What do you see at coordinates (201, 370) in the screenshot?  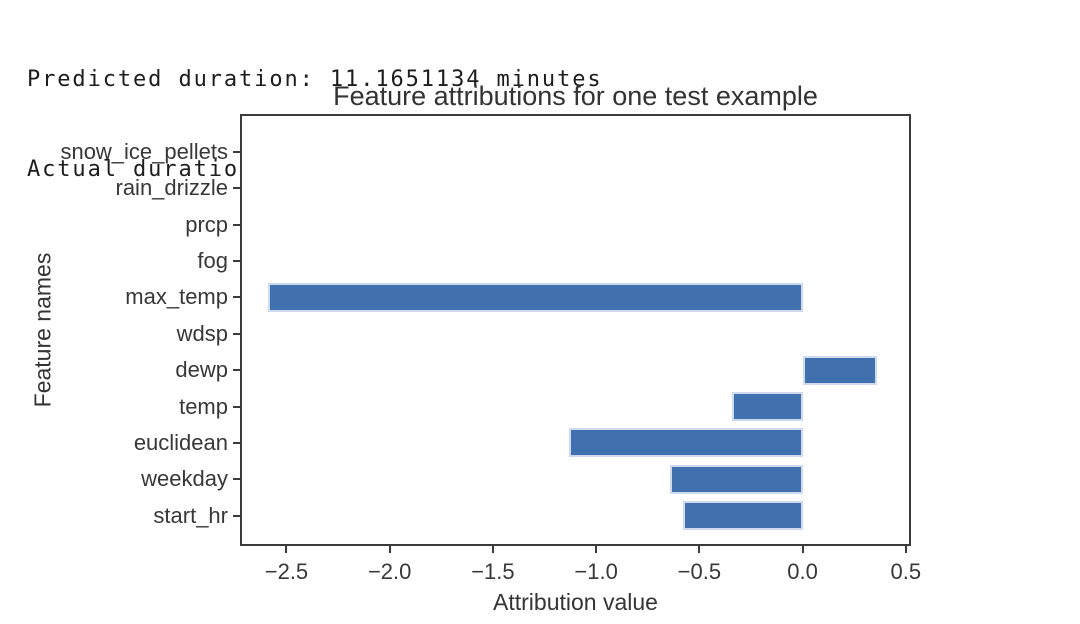 I see `y-tick-label-dewp: dewp` at bounding box center [201, 370].